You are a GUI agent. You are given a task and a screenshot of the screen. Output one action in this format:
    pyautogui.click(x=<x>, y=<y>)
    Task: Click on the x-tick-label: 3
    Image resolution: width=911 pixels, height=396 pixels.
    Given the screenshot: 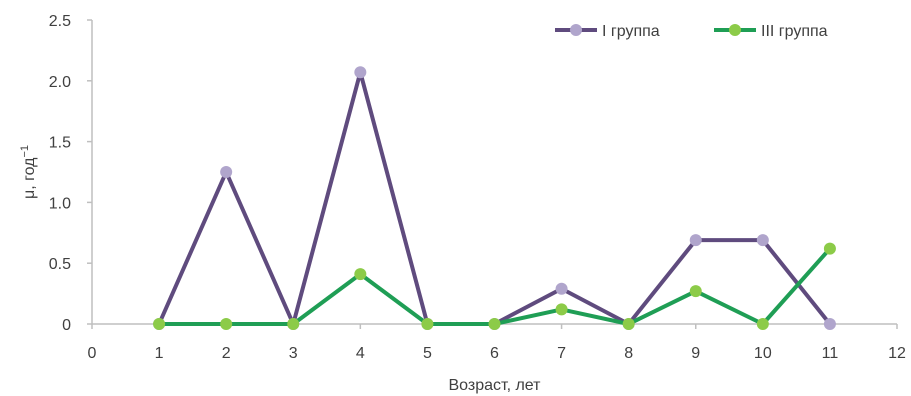 What is the action you would take?
    pyautogui.click(x=293, y=353)
    